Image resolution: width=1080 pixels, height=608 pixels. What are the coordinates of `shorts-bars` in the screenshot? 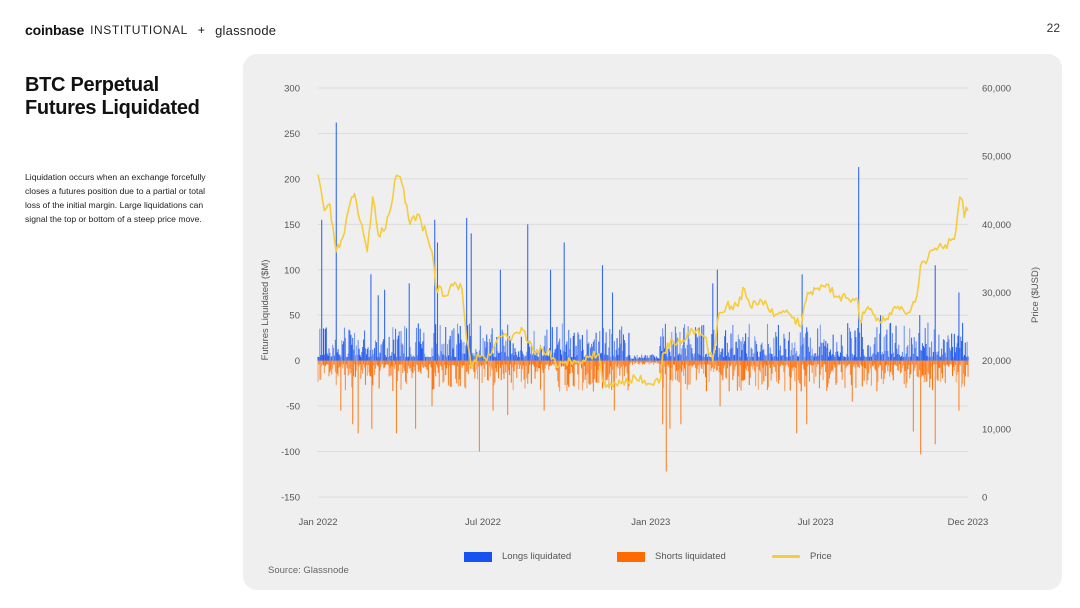 It's located at (643, 416).